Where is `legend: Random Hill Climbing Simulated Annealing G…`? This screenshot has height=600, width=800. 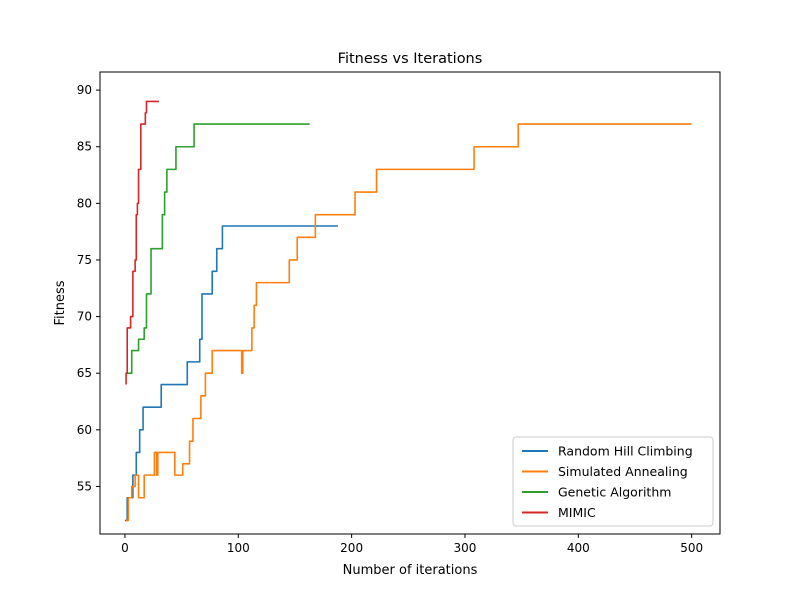 legend: Random Hill Climbing Simulated Annealing G… is located at coordinates (613, 481).